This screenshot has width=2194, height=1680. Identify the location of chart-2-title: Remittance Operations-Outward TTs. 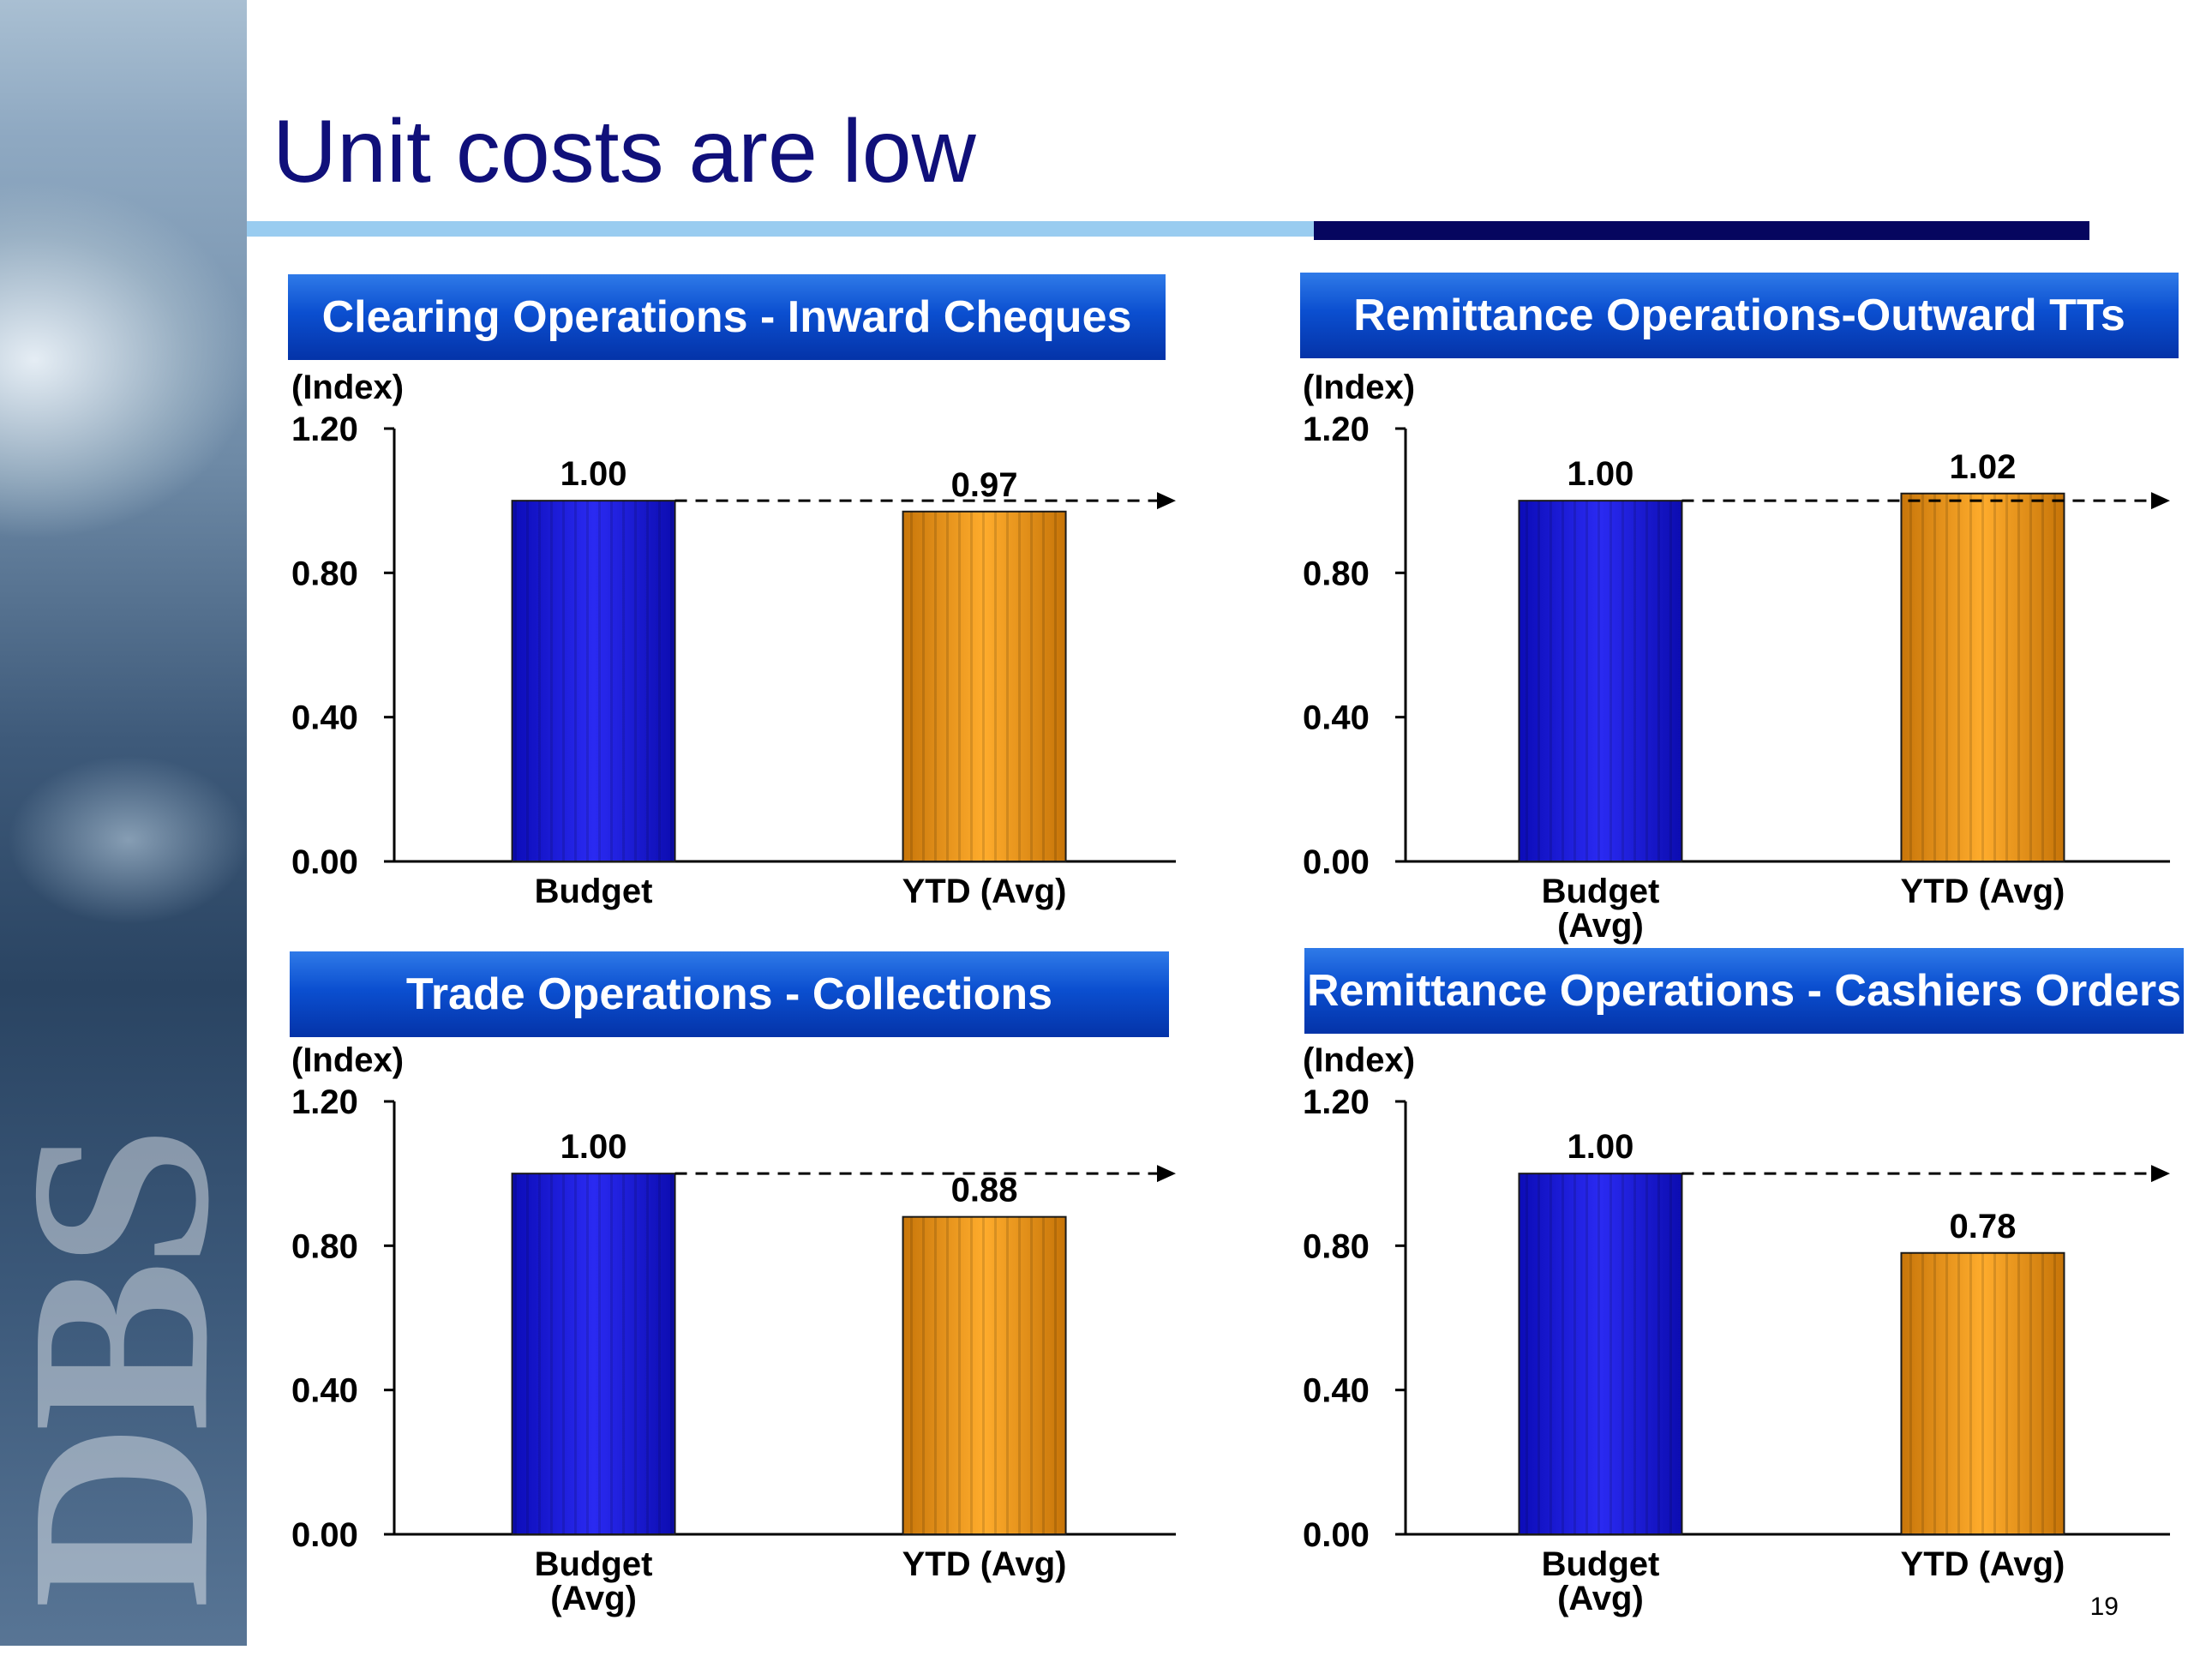
(1739, 315).